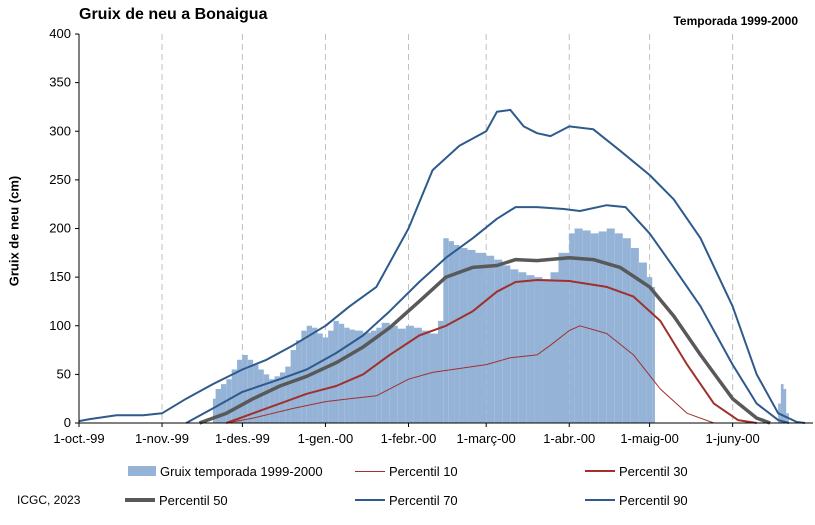  Describe the element at coordinates (653, 500) in the screenshot. I see `legend-label-p90: Percentil 90` at that location.